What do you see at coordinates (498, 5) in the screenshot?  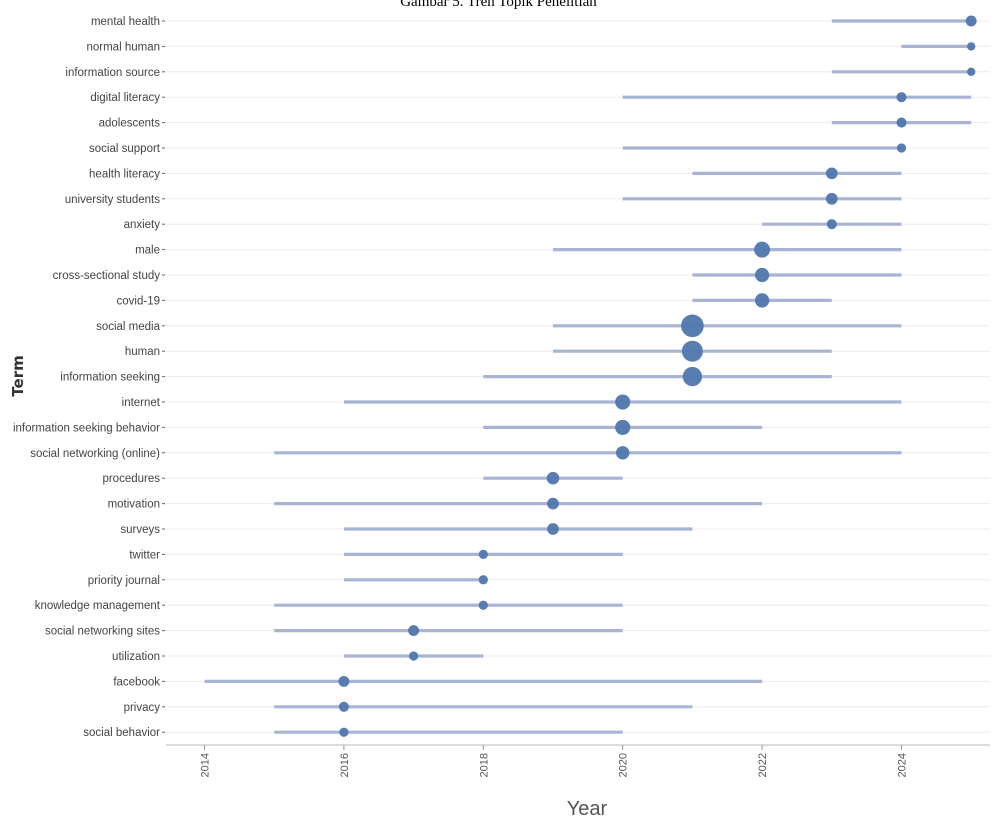 I see `figure-caption: Gambar 5. Tren Topik Penelitian` at bounding box center [498, 5].